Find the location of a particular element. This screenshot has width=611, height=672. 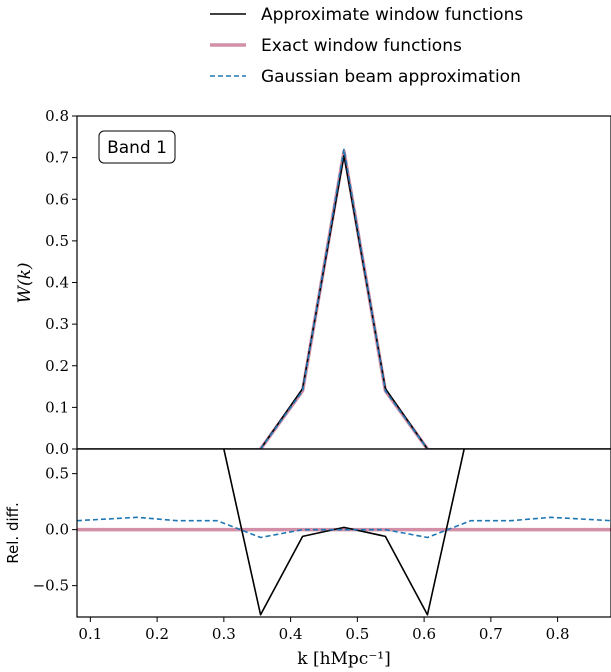

band-annotation-label: Band 1 is located at coordinates (137, 148).